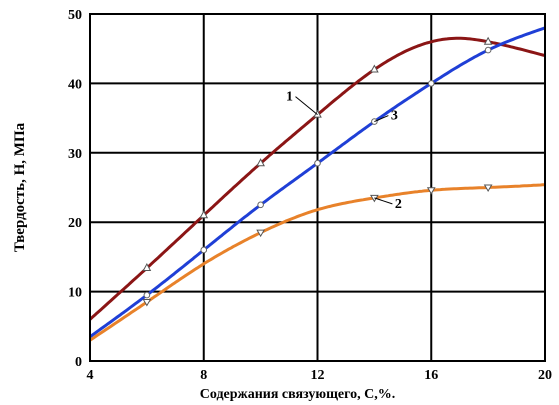 Image resolution: width=559 pixels, height=405 pixels. What do you see at coordinates (90, 375) in the screenshot?
I see `x-tick-label: 4` at bounding box center [90, 375].